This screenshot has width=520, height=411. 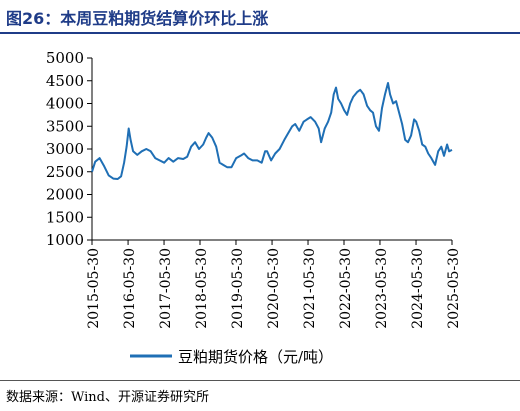 What do you see at coordinates (274, 288) in the screenshot?
I see `x-tick-label: 2020-05-30` at bounding box center [274, 288].